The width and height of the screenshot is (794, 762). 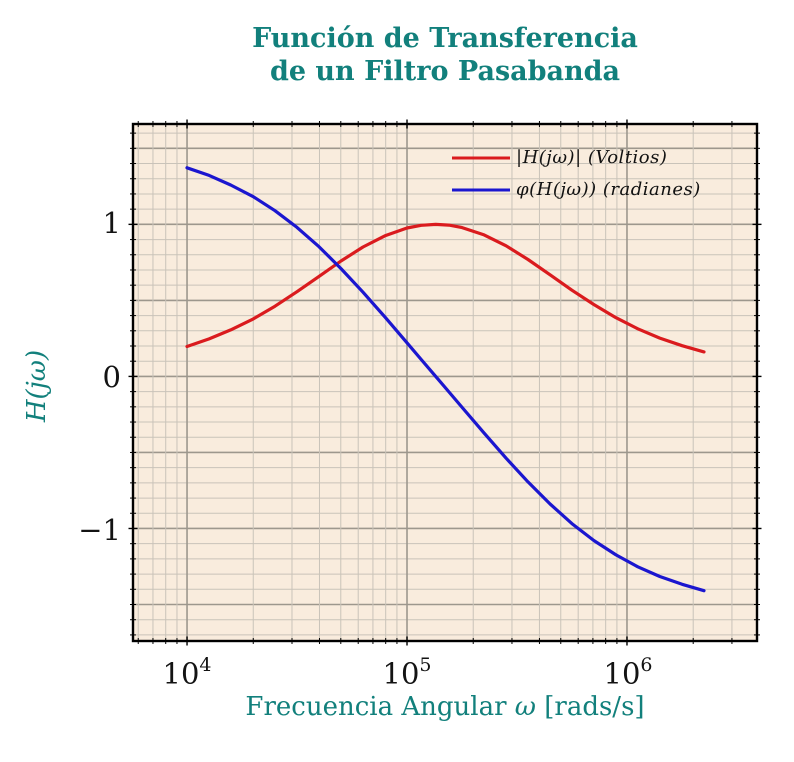 What do you see at coordinates (445, 288) in the screenshot?
I see `series-line-red` at bounding box center [445, 288].